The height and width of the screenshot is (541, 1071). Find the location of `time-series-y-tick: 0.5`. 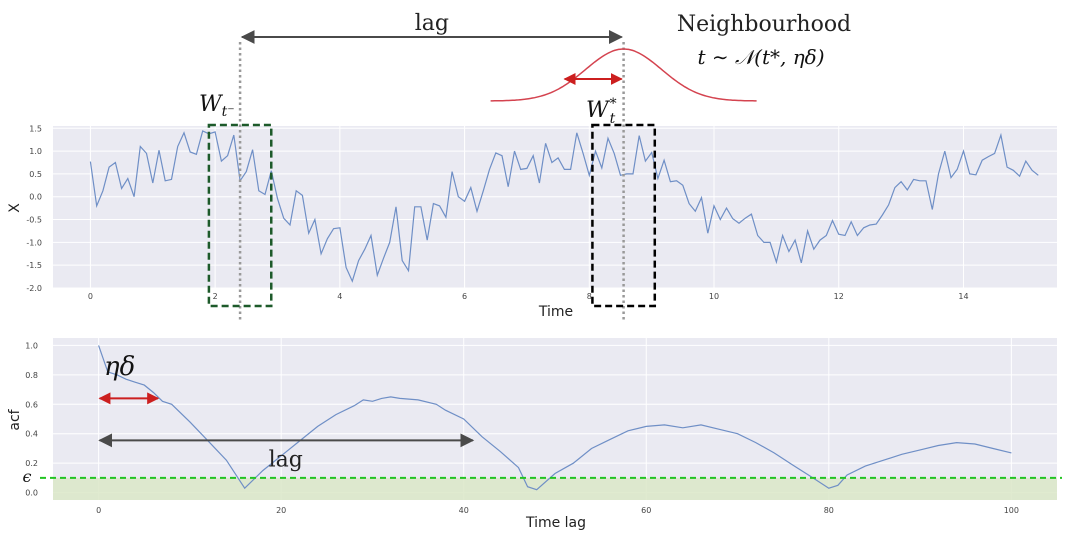

time-series-y-tick: 0.5 is located at coordinates (35, 174).